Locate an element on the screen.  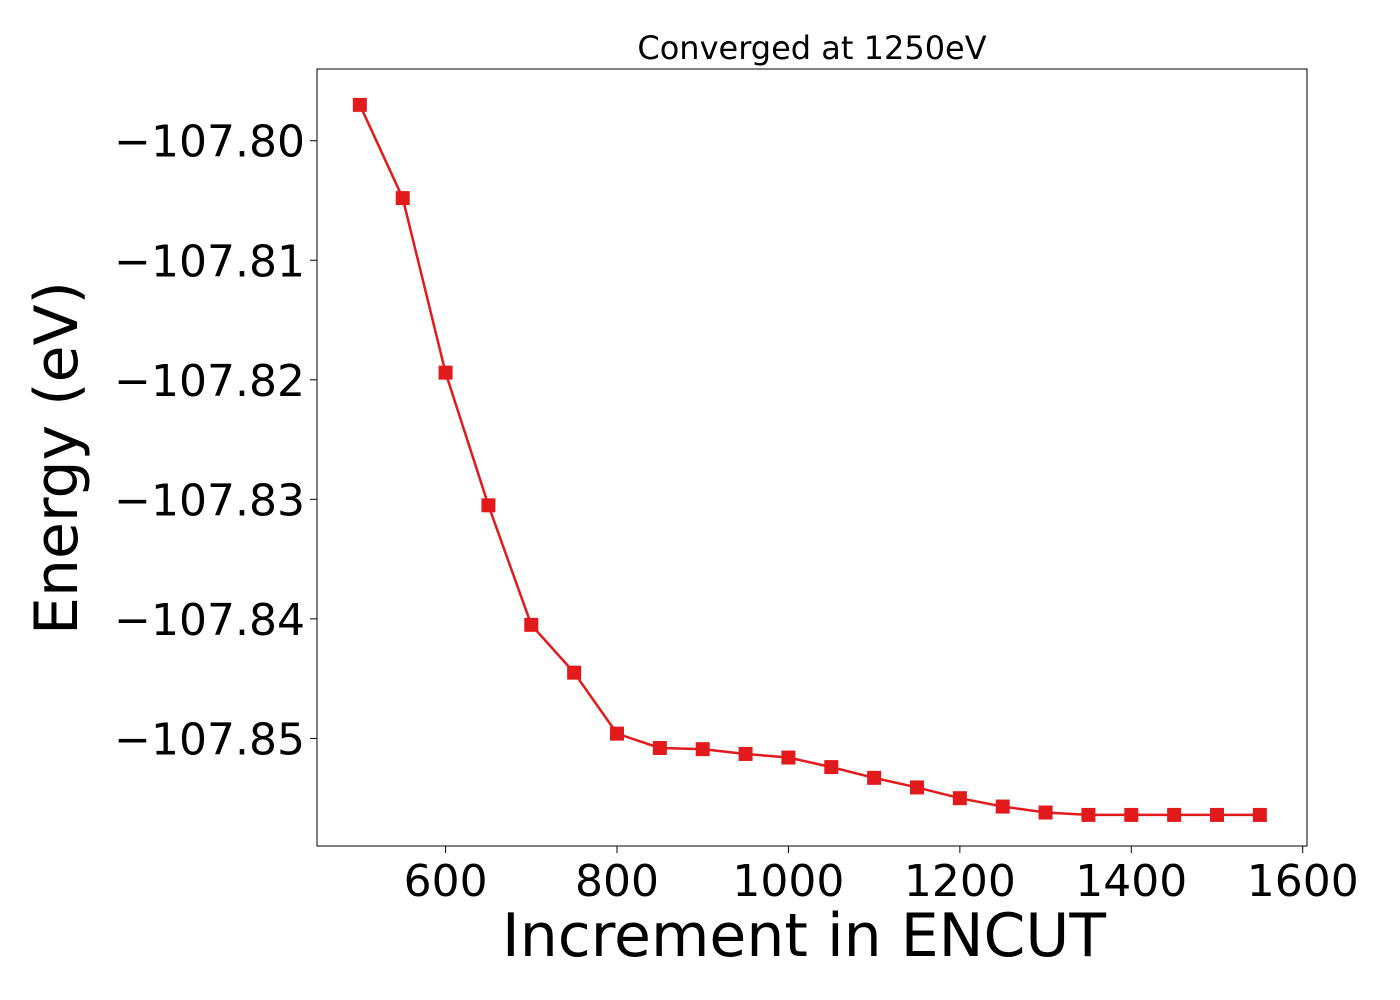
x-tick-label: 1400 is located at coordinates (1131, 881).